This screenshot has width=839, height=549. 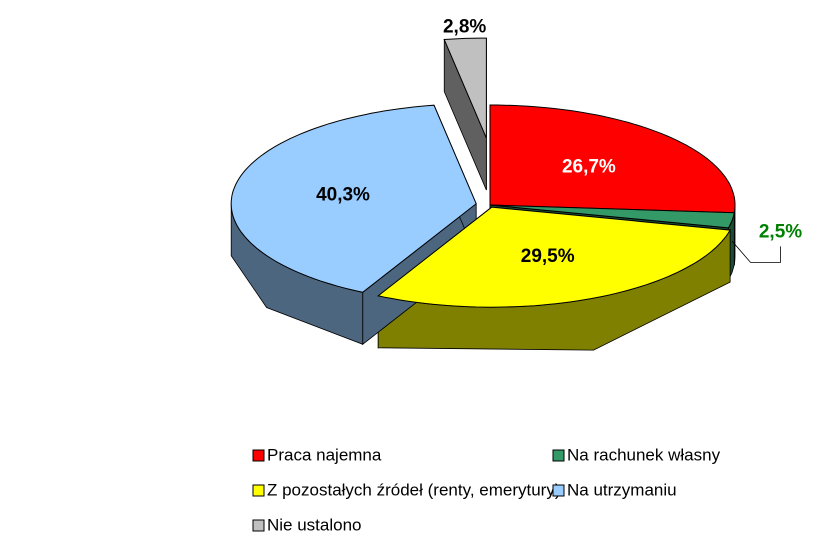 I want to click on legend-label: Z pozostałych źródeł (renty, emerytury), so click(x=414, y=489).